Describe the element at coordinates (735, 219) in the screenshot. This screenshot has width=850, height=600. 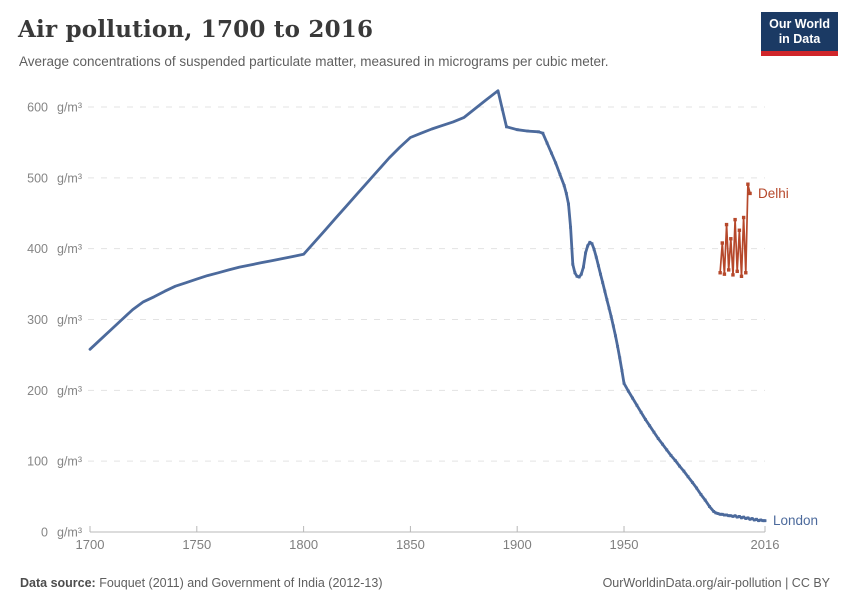
I see `delhi-point-2002` at that location.